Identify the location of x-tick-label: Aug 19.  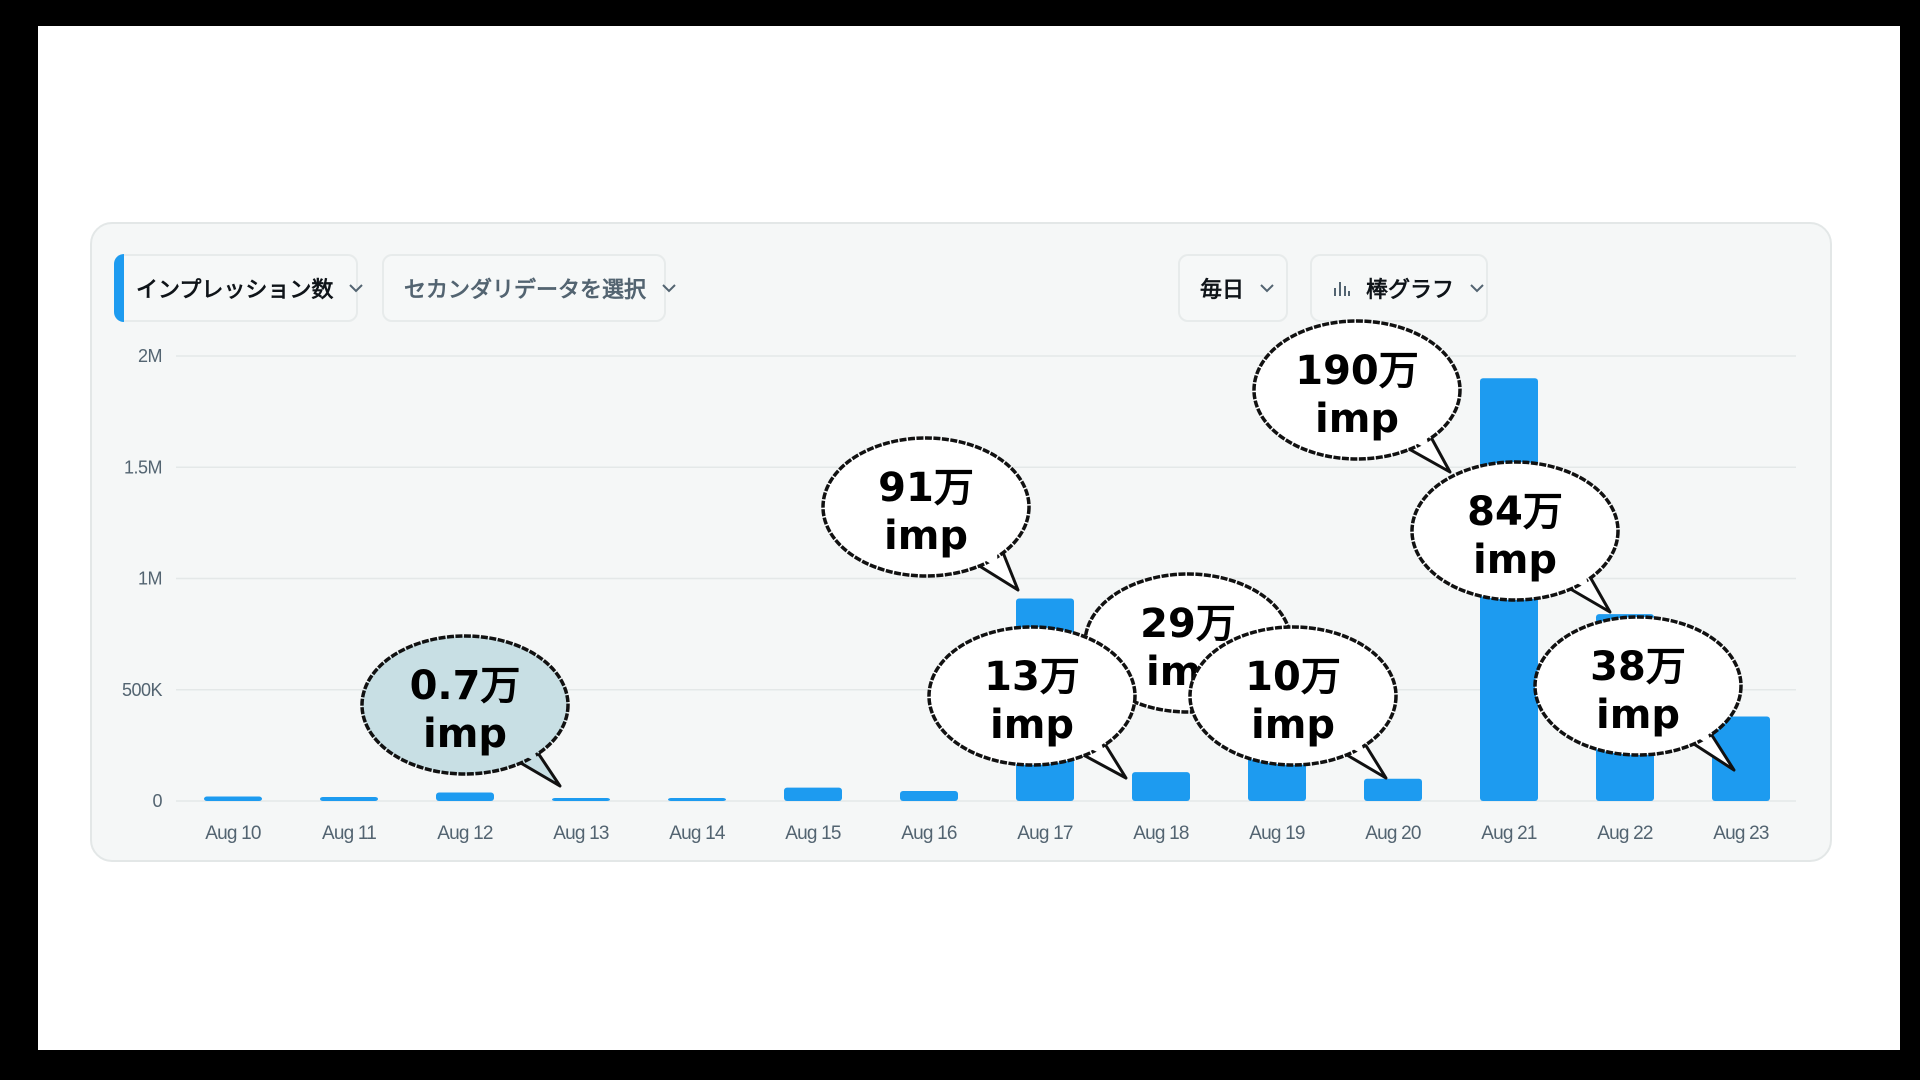
(1277, 833).